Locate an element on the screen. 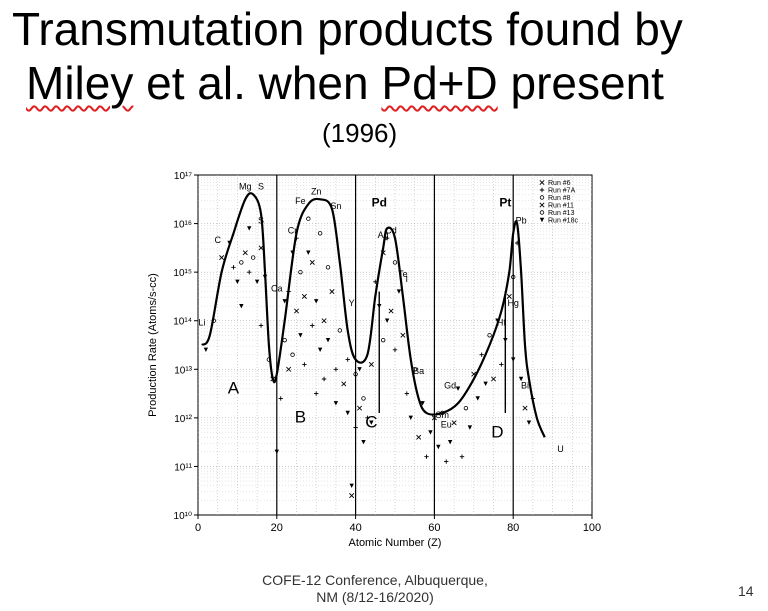 This screenshot has width=768, height=611. footer-line1: COFE-12 Conference, Albuquerque, is located at coordinates (375, 580).